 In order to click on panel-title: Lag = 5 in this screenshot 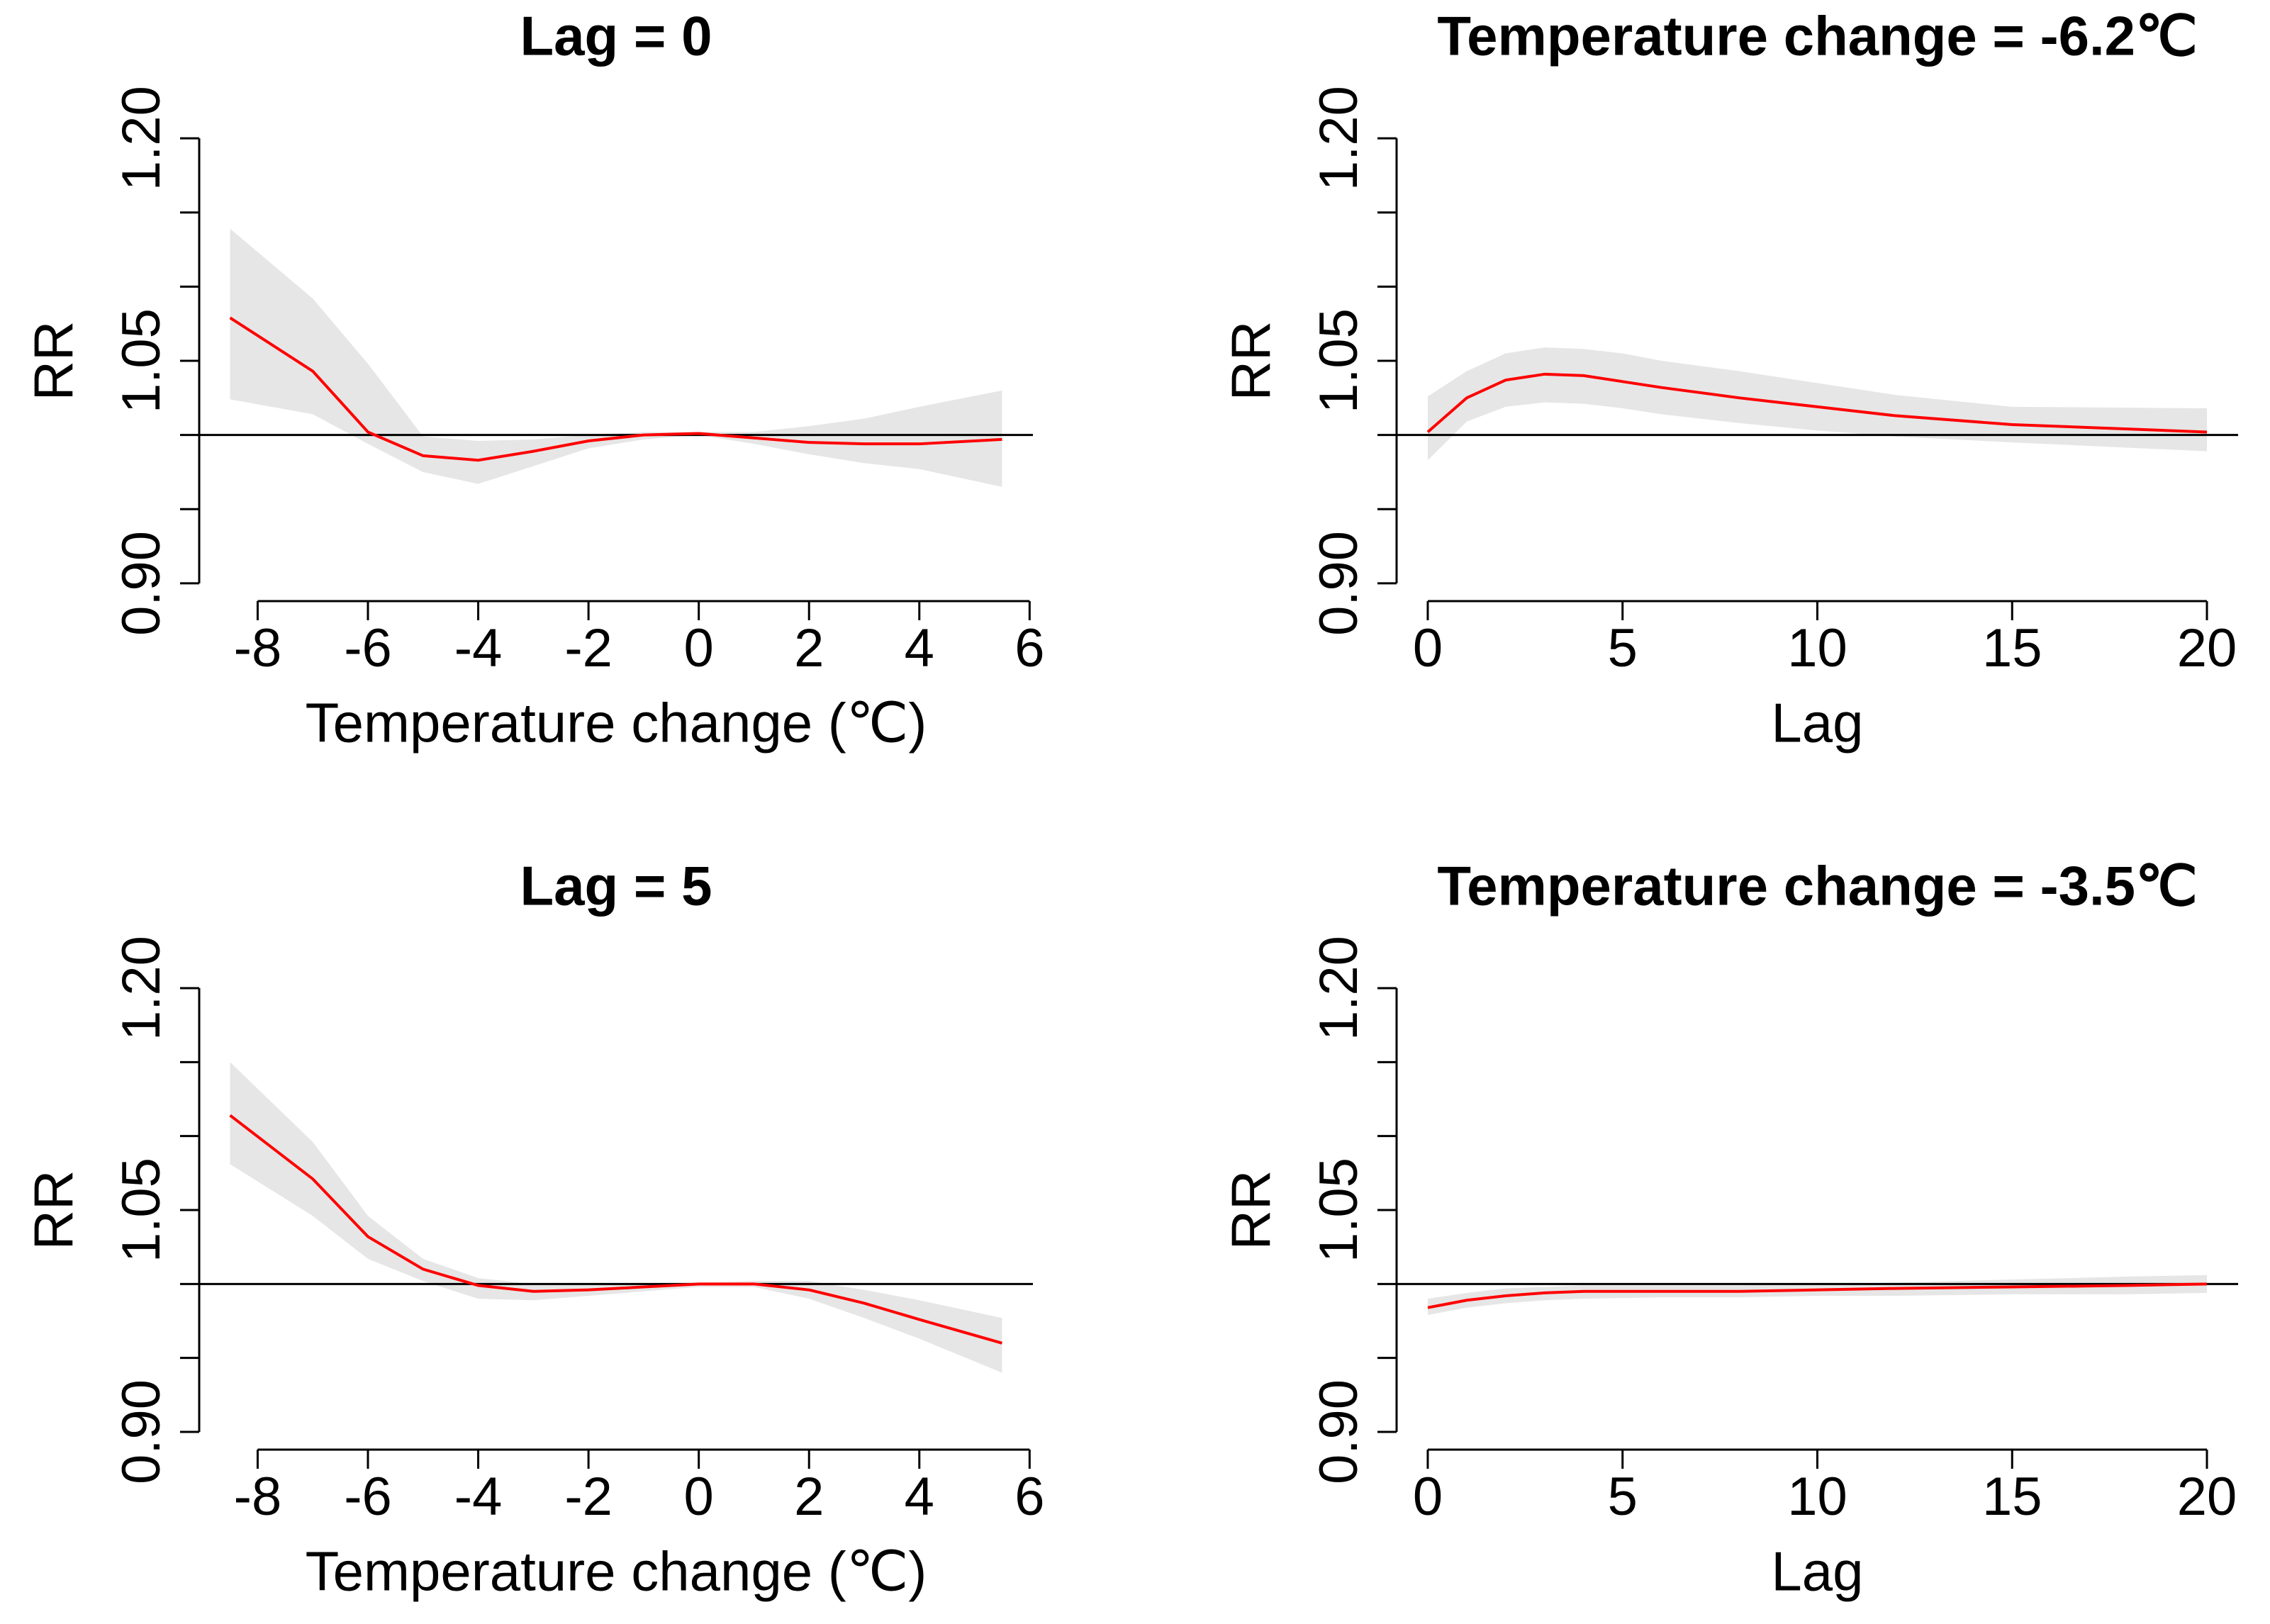, I will do `click(616, 886)`.